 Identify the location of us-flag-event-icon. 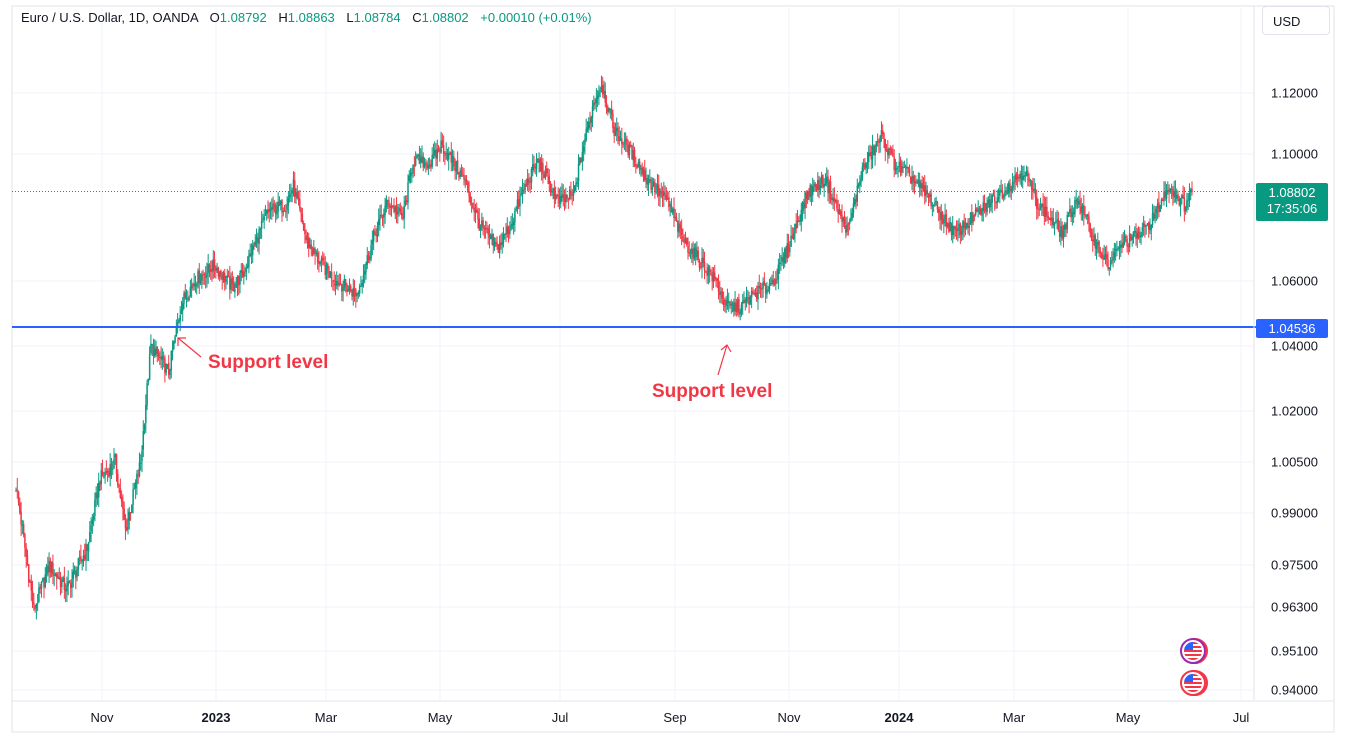
(1195, 651).